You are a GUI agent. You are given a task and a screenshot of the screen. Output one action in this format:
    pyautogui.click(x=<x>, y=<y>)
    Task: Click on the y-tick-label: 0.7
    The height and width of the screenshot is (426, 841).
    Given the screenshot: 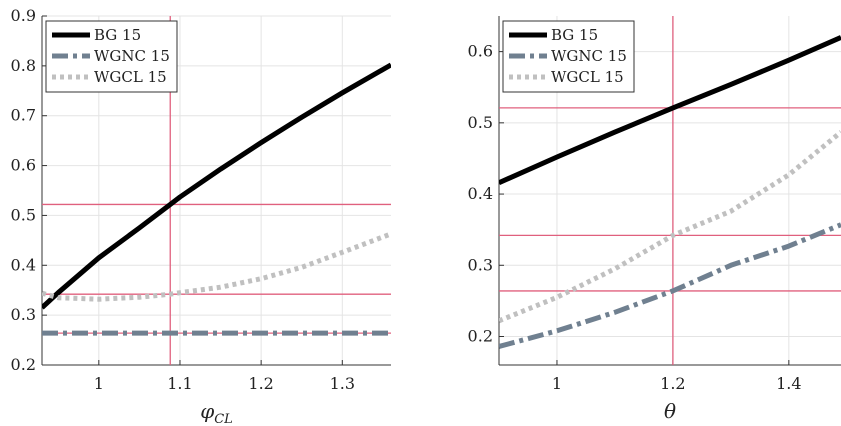 What is the action you would take?
    pyautogui.click(x=23, y=115)
    